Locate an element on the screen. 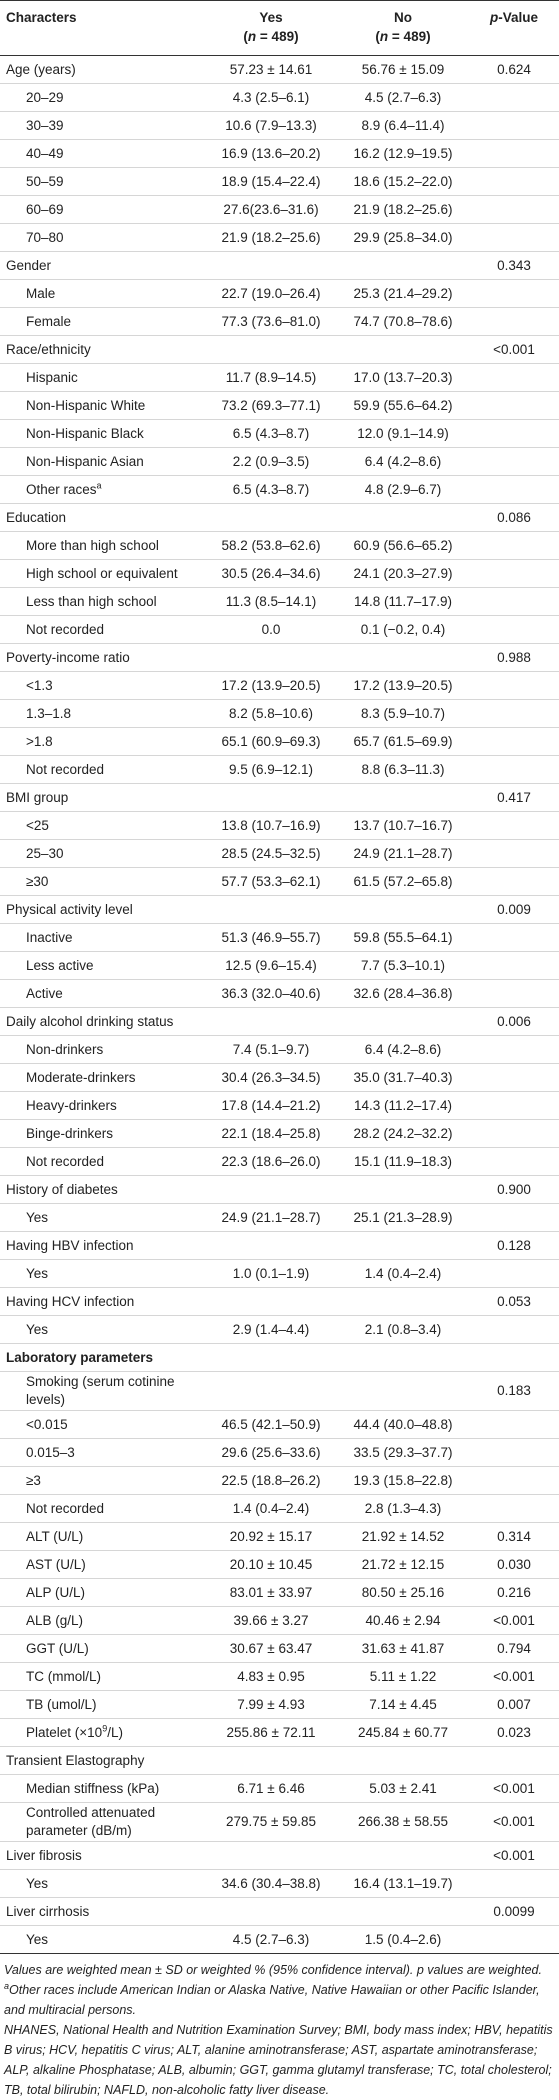  yes-value: 17.8 (14.4–21.2) is located at coordinates (271, 1106).